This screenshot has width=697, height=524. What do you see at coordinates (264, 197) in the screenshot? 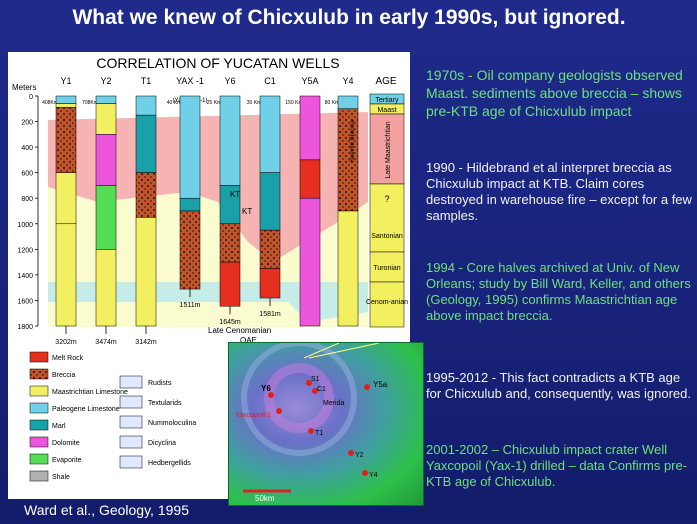
I see `well-c1: C1 30 Km 1581m` at bounding box center [264, 197].